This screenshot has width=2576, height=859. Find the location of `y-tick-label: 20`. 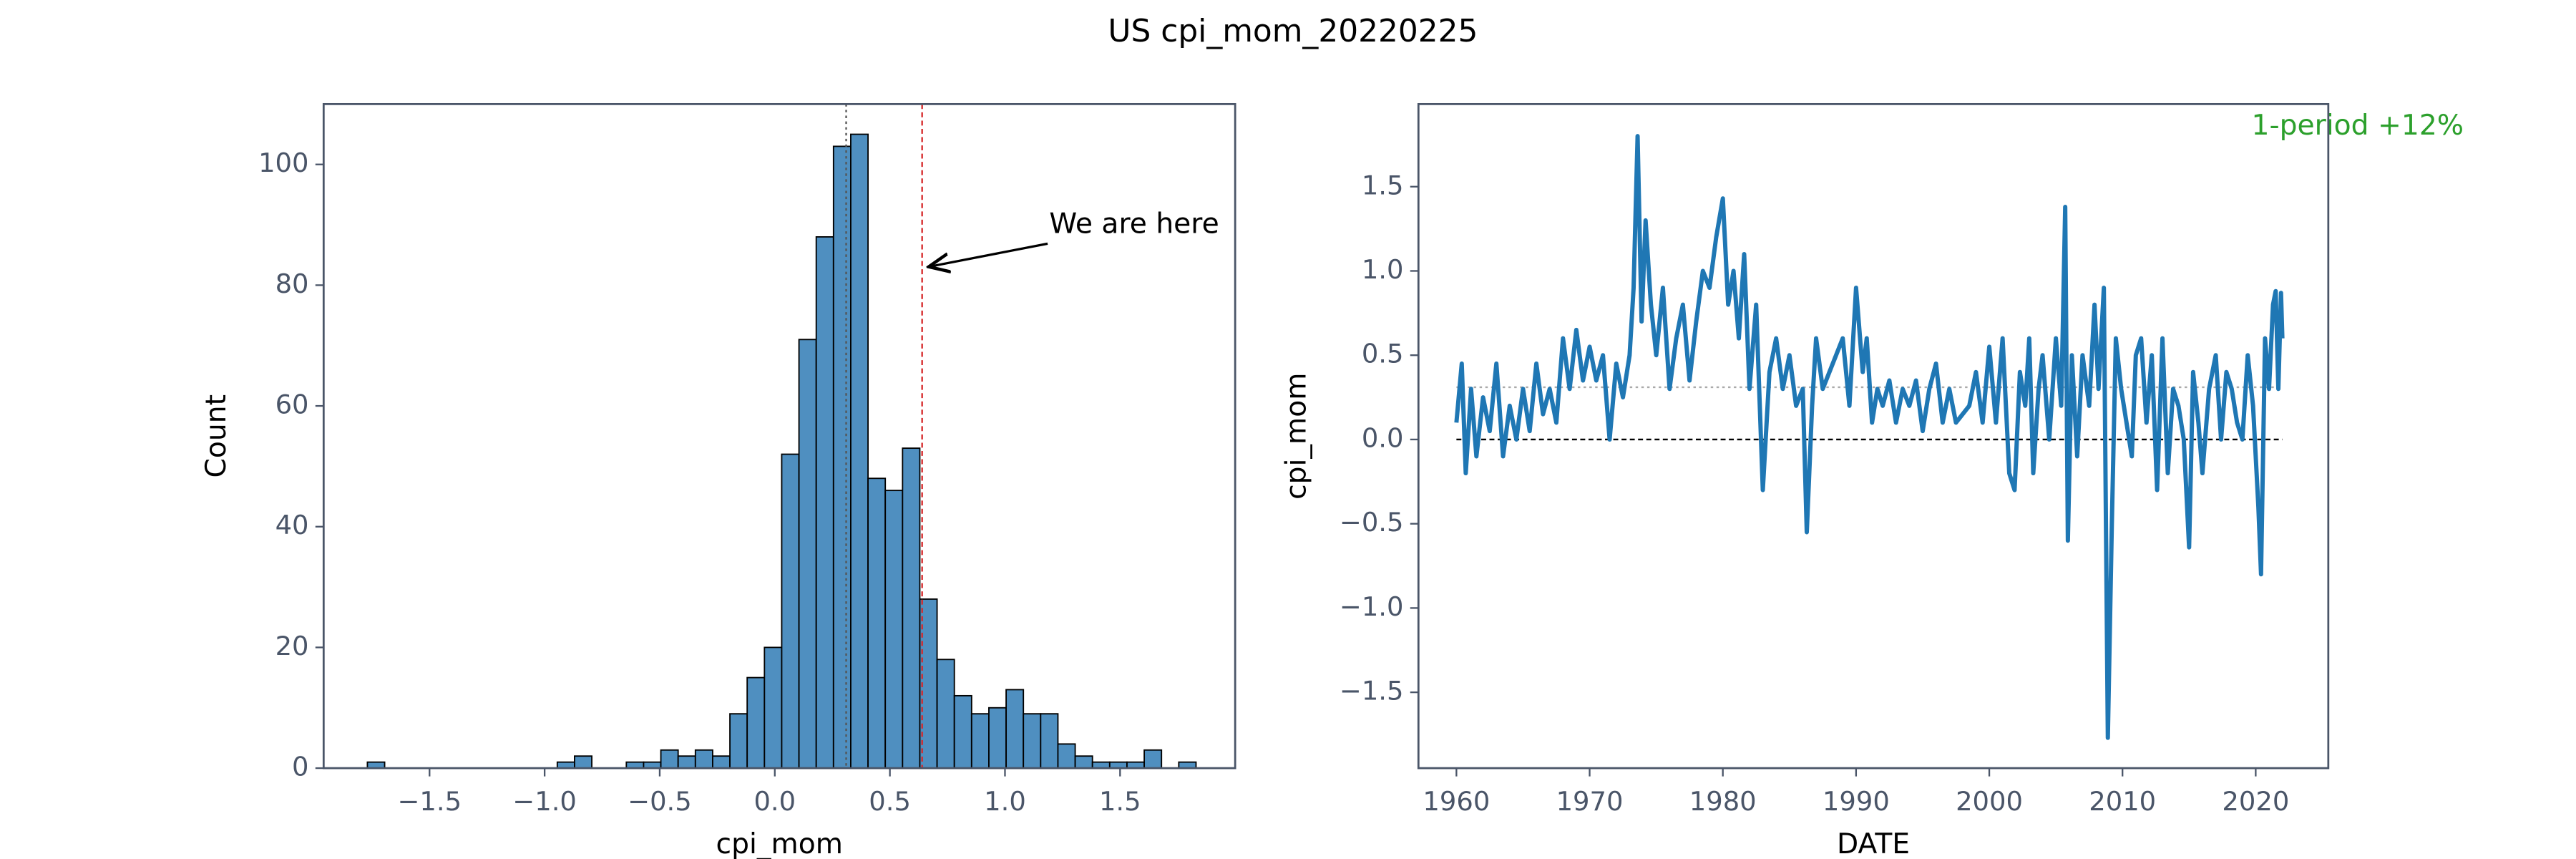

y-tick-label: 20 is located at coordinates (292, 646).